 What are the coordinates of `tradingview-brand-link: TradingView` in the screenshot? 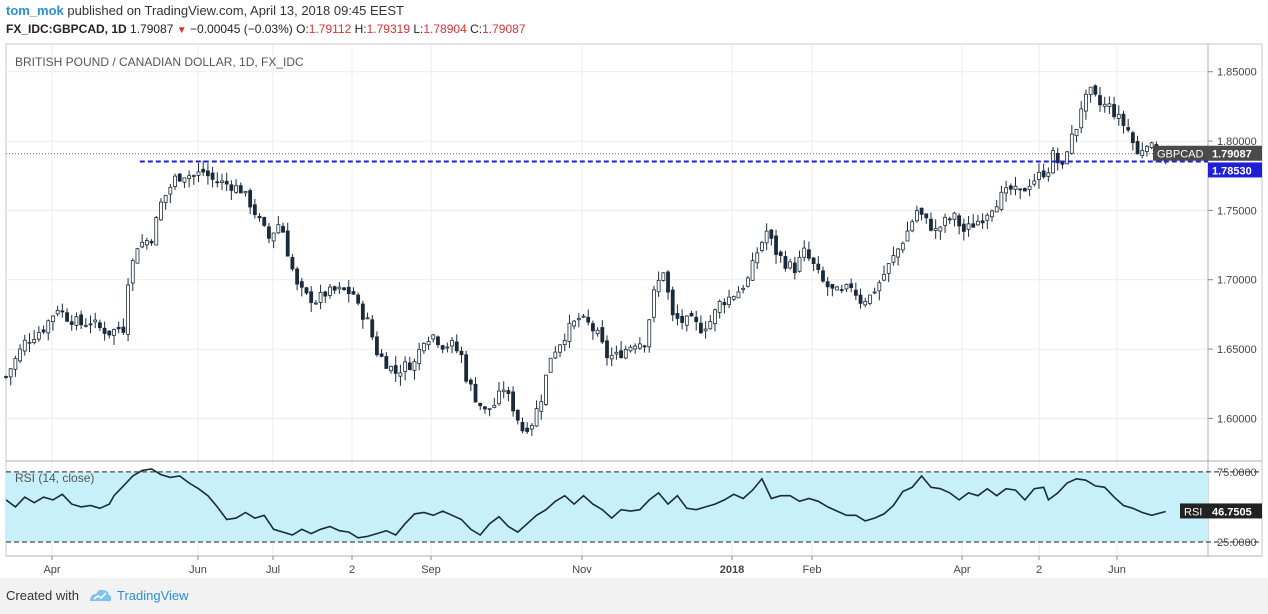 It's located at (153, 595).